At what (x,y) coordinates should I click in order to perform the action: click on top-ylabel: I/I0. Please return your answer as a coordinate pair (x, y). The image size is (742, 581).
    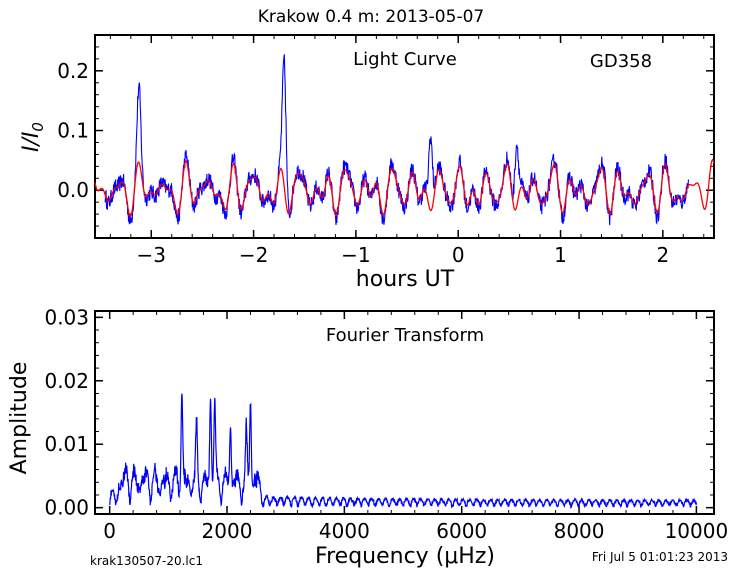
    Looking at the image, I should click on (33, 137).